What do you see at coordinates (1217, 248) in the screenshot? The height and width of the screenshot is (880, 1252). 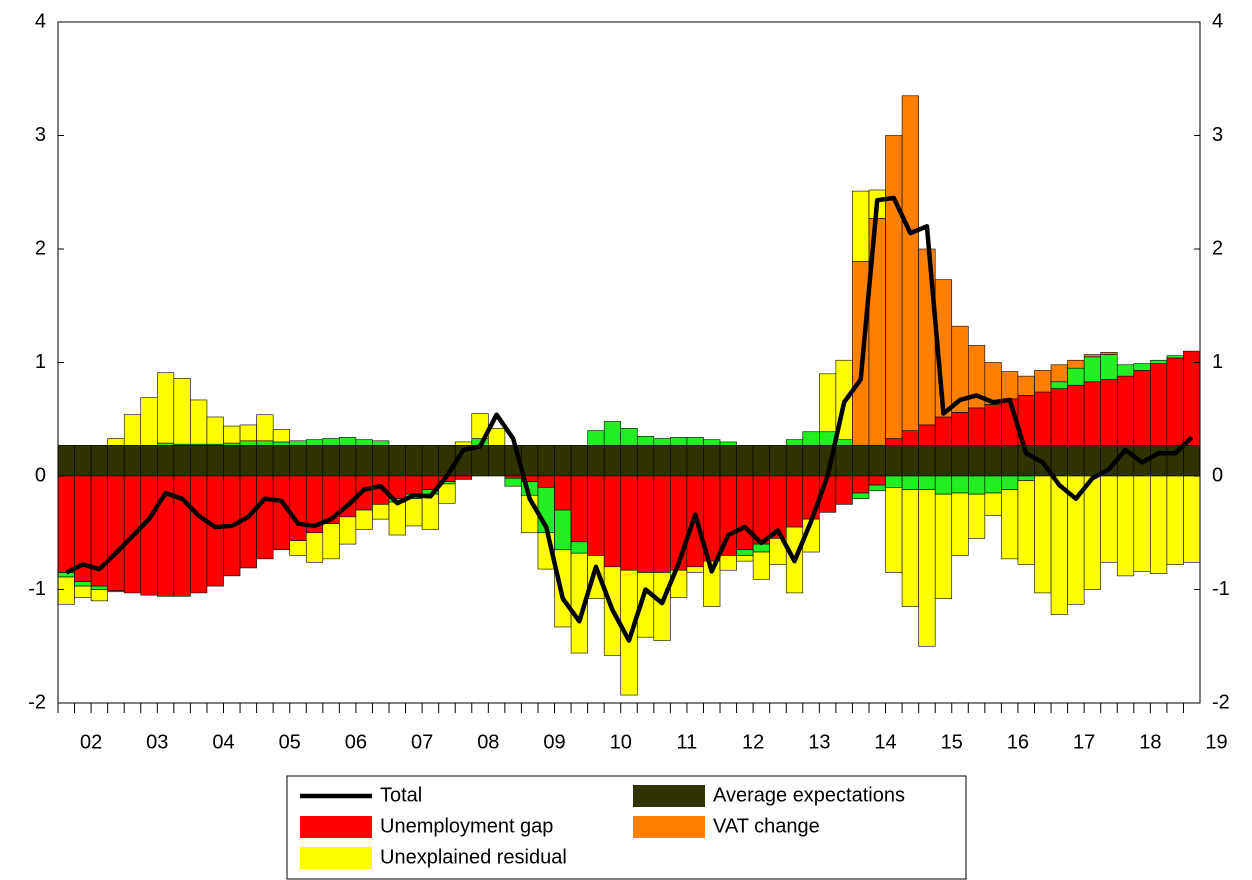 I see `y2-tick-label: 2` at bounding box center [1217, 248].